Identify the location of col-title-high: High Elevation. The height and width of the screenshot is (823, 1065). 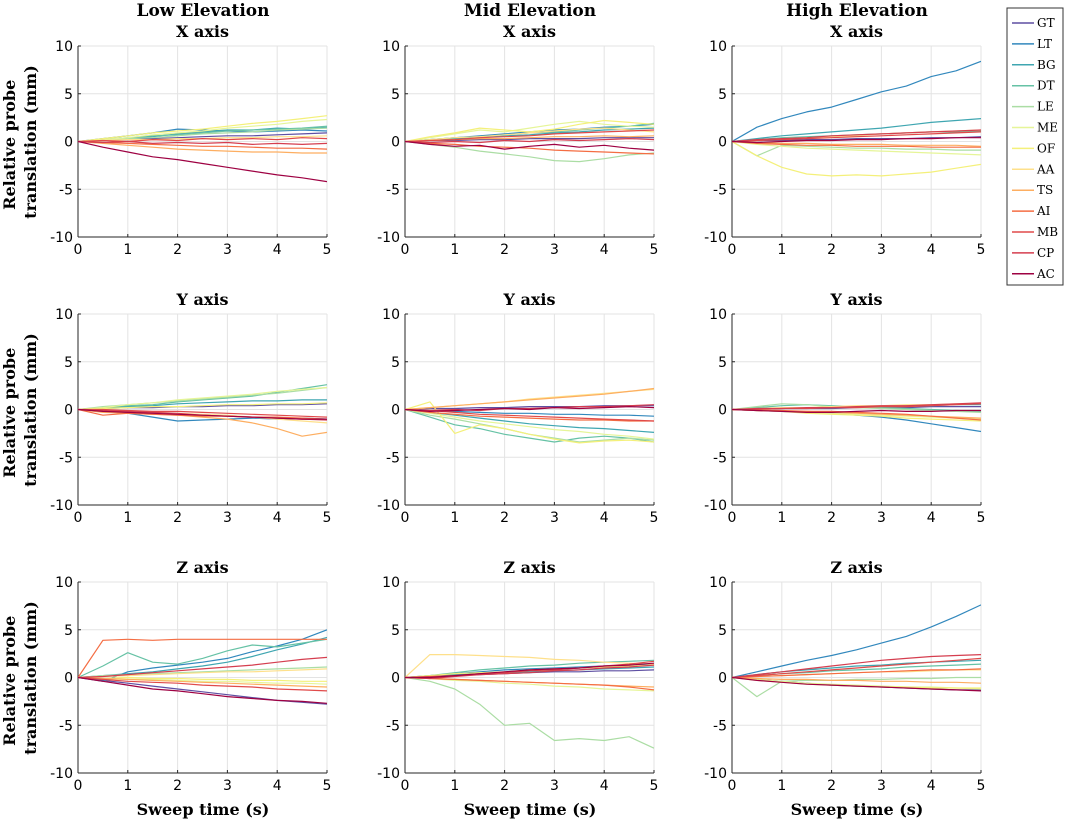
(857, 11).